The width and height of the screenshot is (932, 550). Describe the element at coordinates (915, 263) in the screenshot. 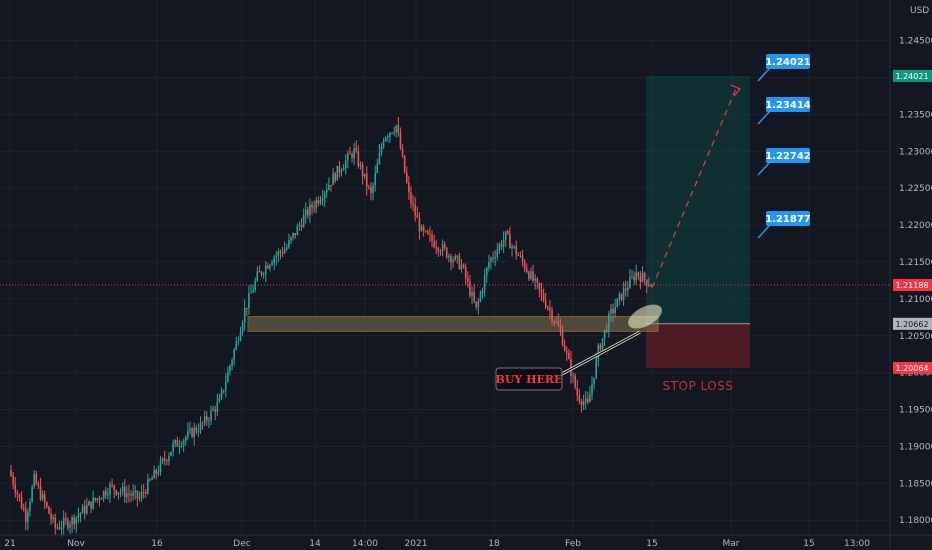

I see `y-tick-label: 1.21500` at that location.